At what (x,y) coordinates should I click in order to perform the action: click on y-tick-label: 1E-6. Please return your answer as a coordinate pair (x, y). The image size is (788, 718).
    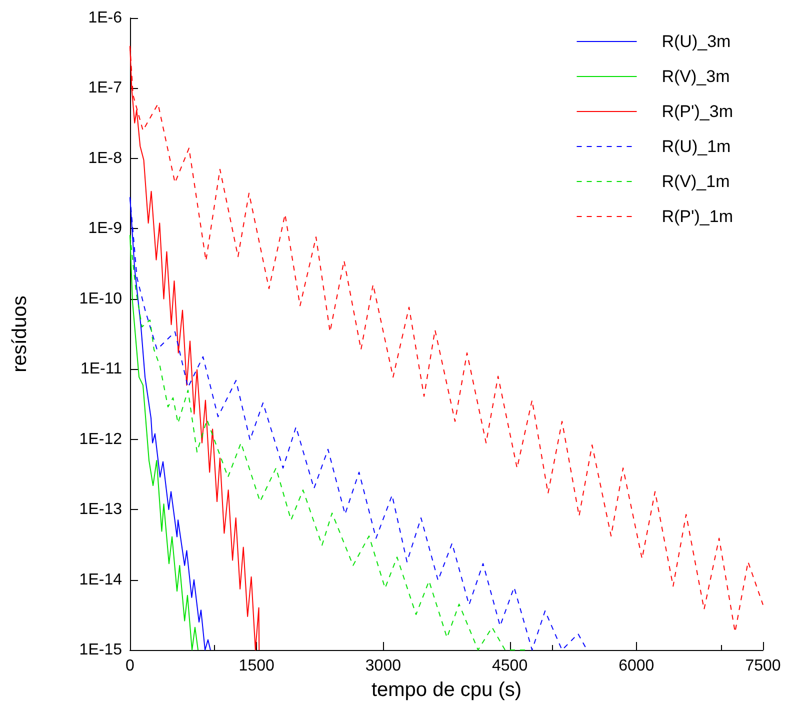
    Looking at the image, I should click on (105, 18).